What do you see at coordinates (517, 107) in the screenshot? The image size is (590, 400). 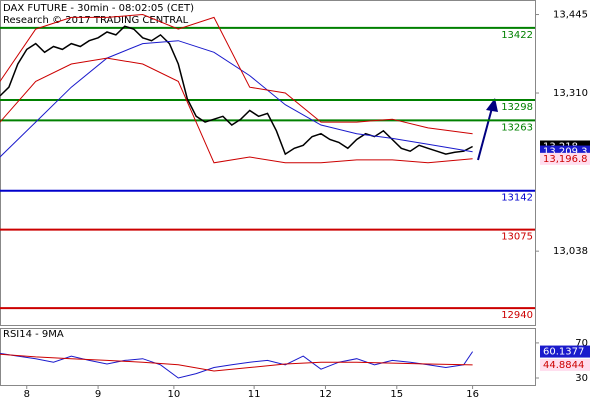 I see `level-label: 13298` at bounding box center [517, 107].